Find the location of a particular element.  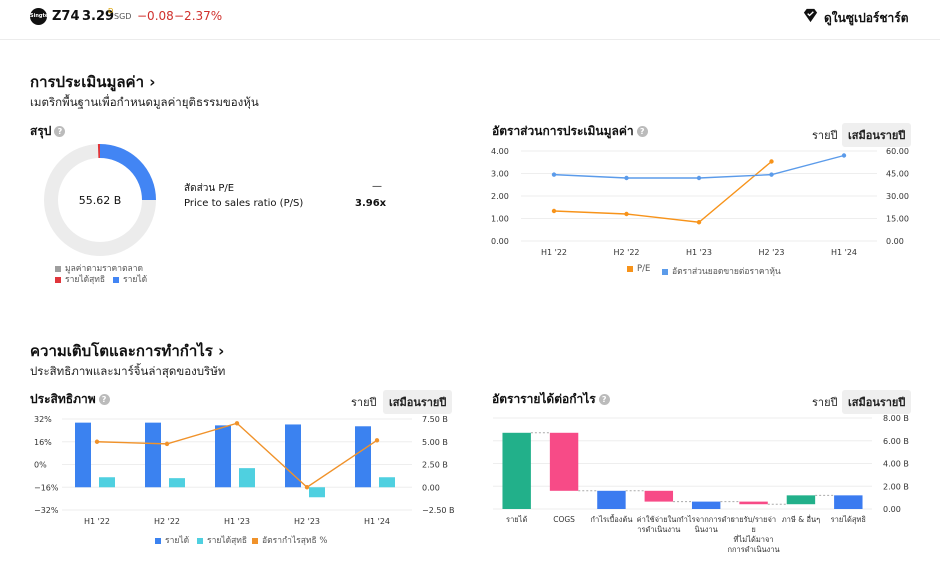

y-left-tick: 3.00 is located at coordinates (500, 174).